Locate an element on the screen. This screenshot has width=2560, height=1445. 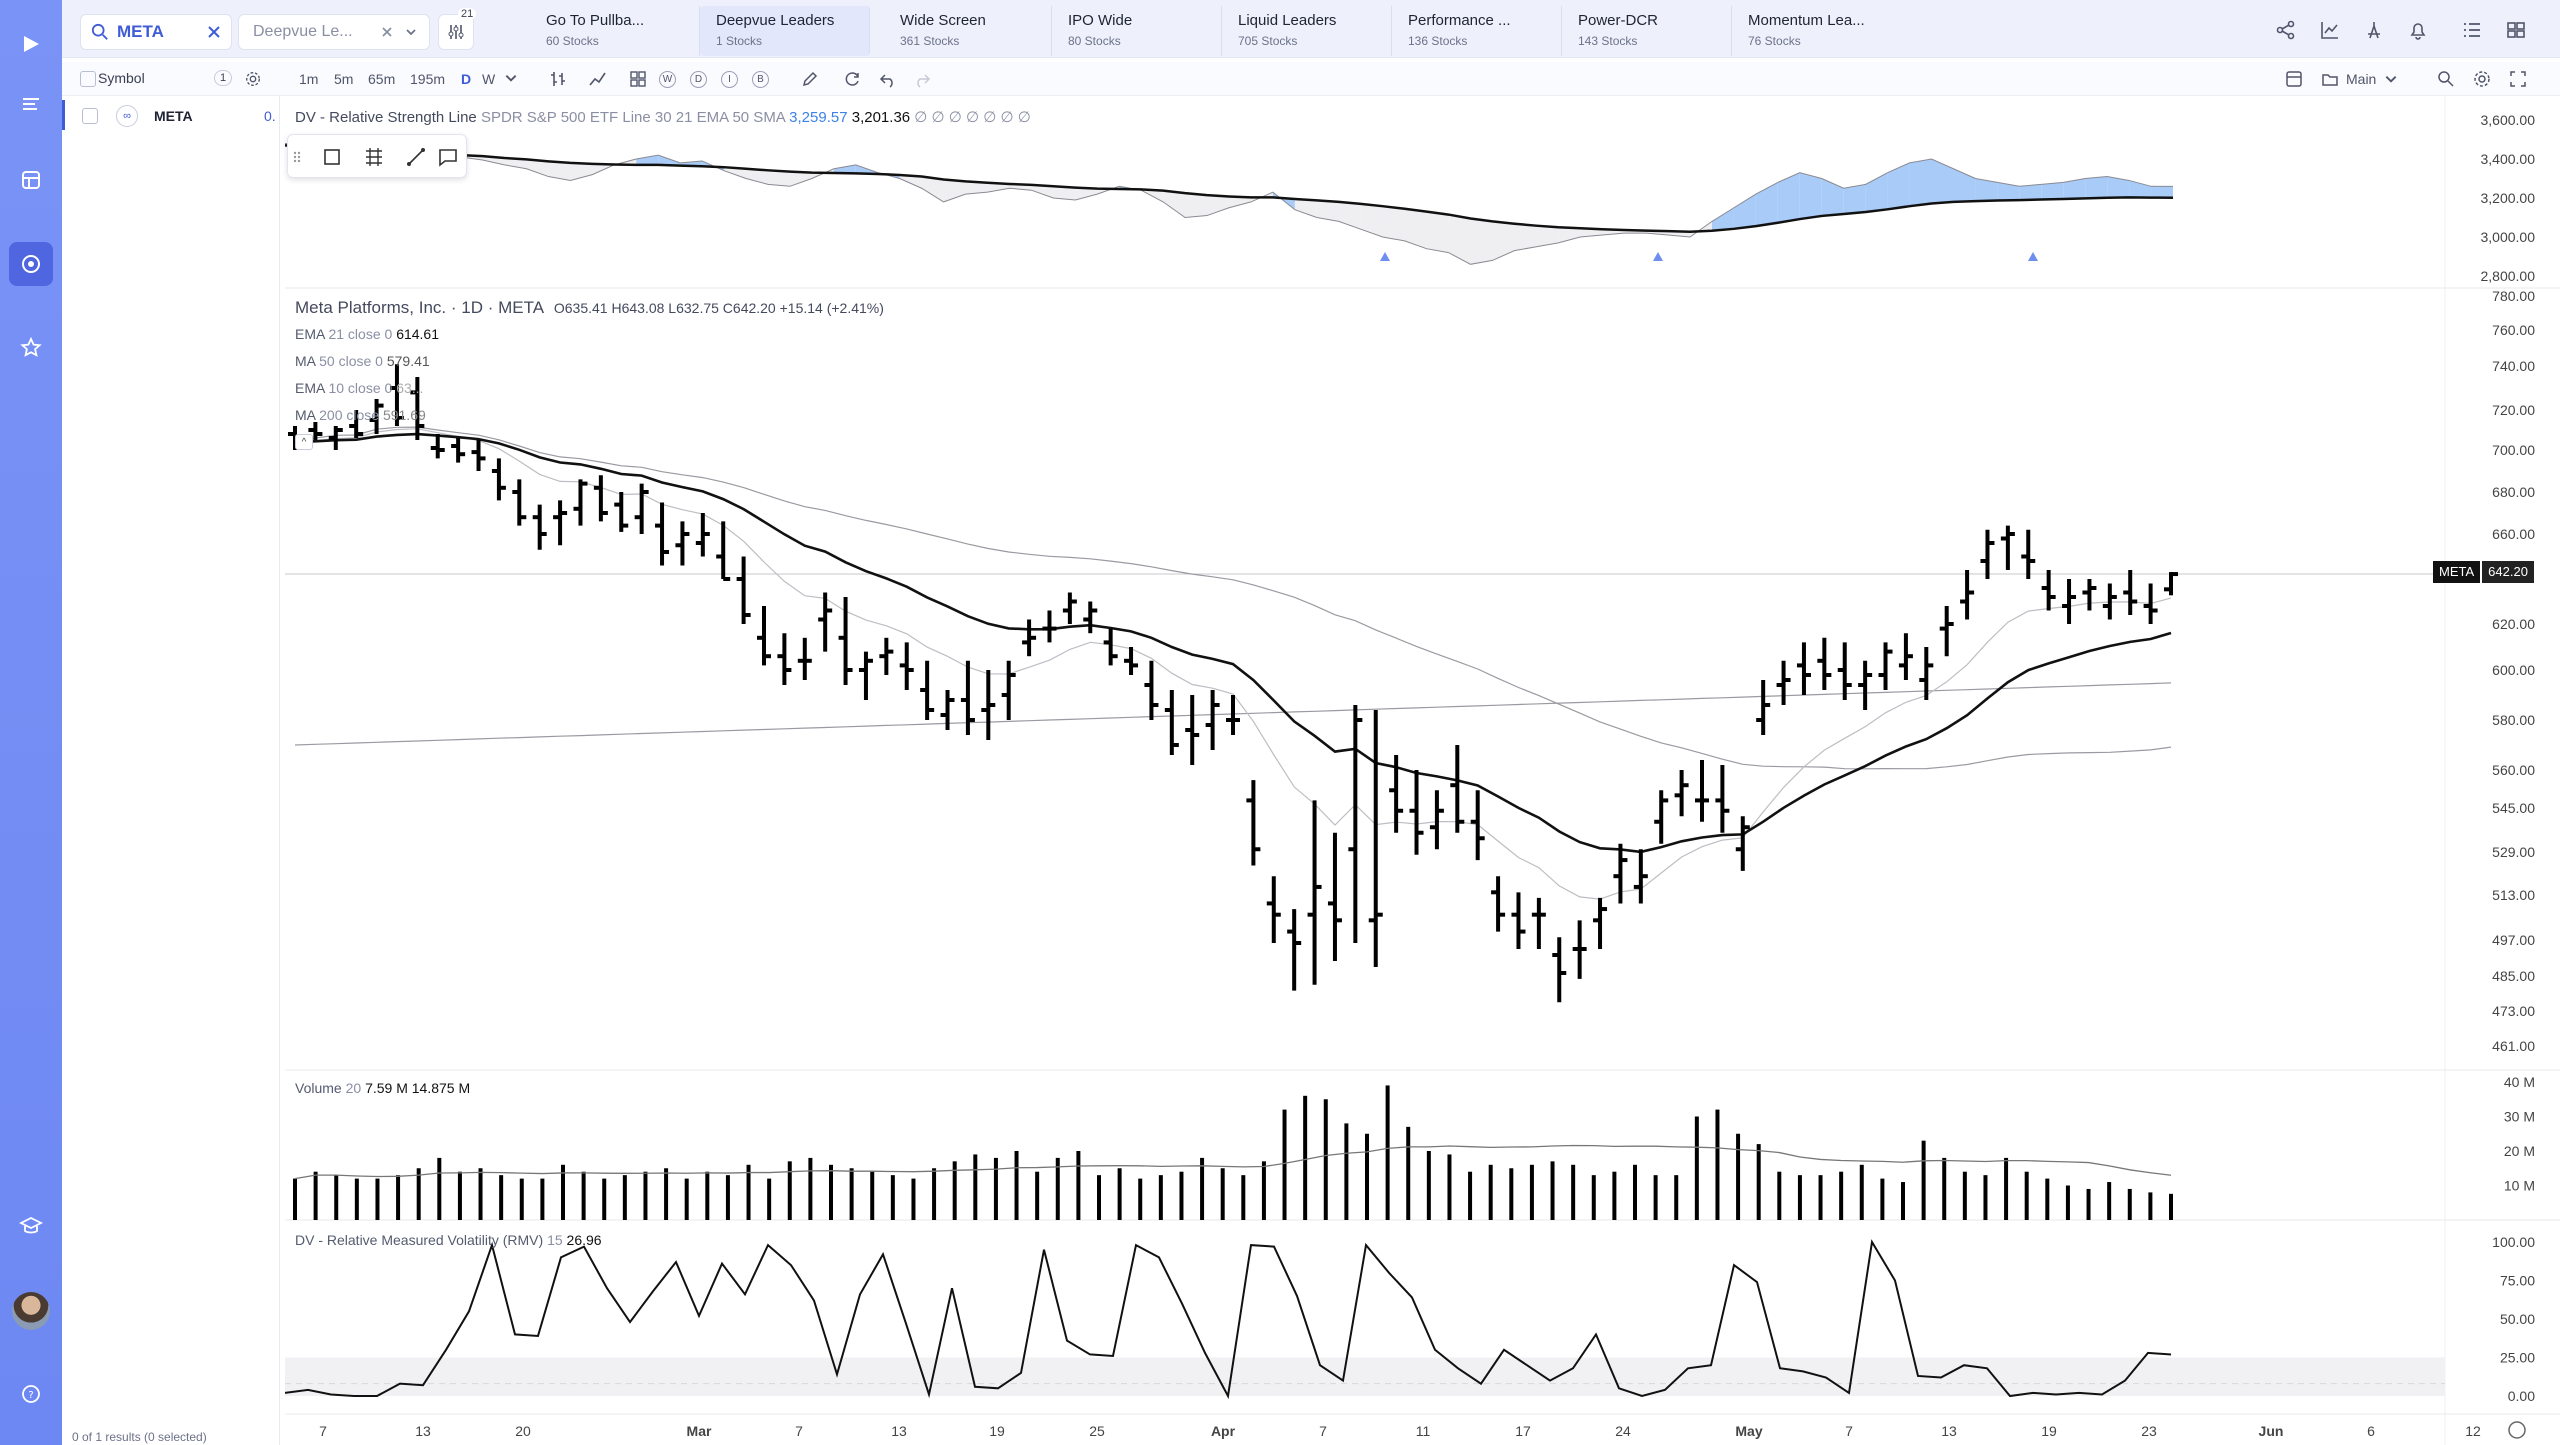
tab-ipo-wide: IPO Wide 80 Stocks is located at coordinates (1137, 31).